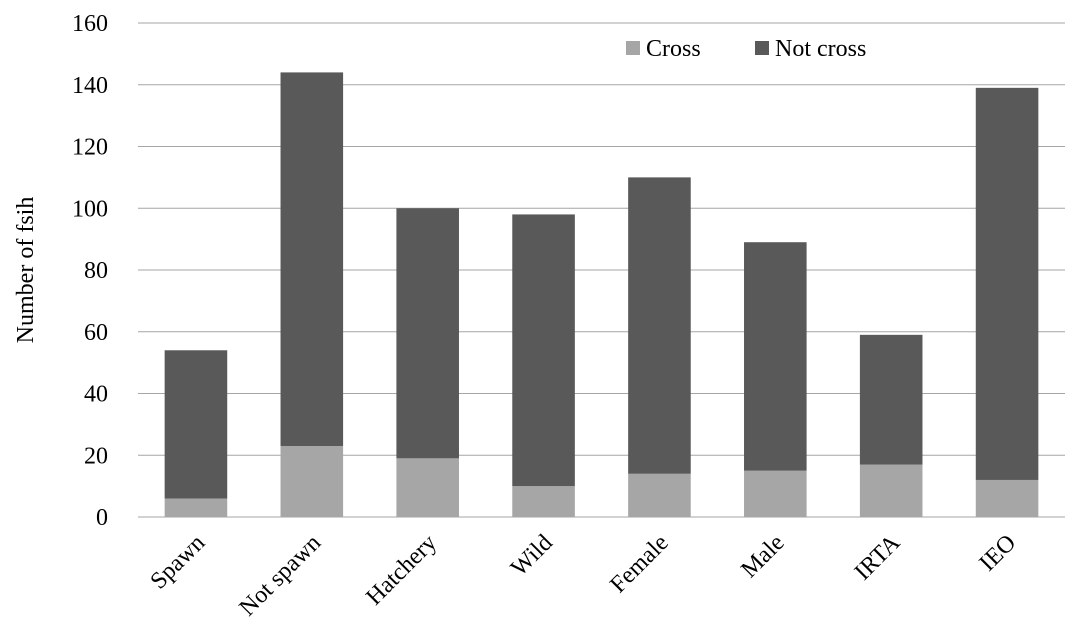 The image size is (1065, 642). What do you see at coordinates (90, 86) in the screenshot?
I see `y-tick-label: 140` at bounding box center [90, 86].